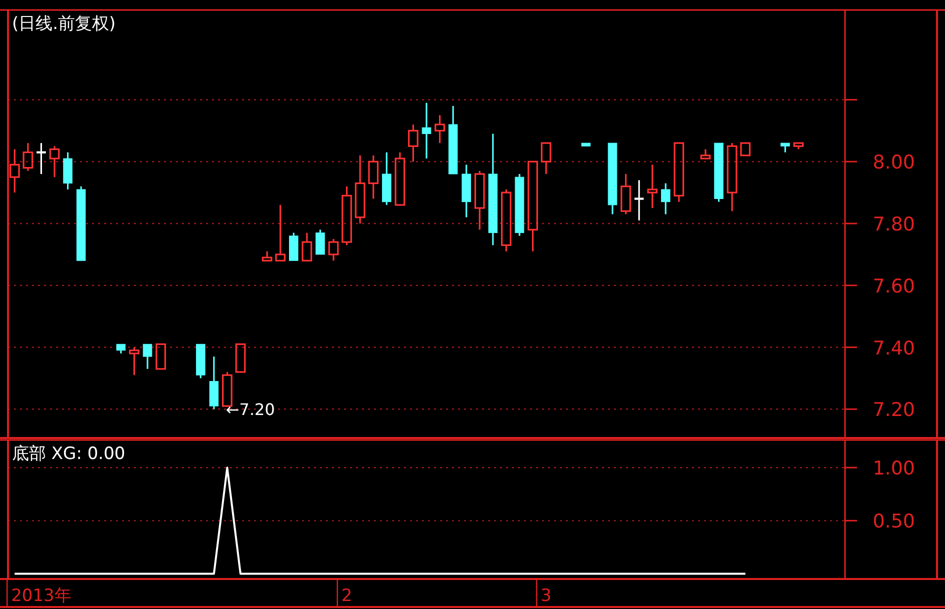  What do you see at coordinates (893, 469) in the screenshot?
I see `y-tick-label: 1.00` at bounding box center [893, 469].